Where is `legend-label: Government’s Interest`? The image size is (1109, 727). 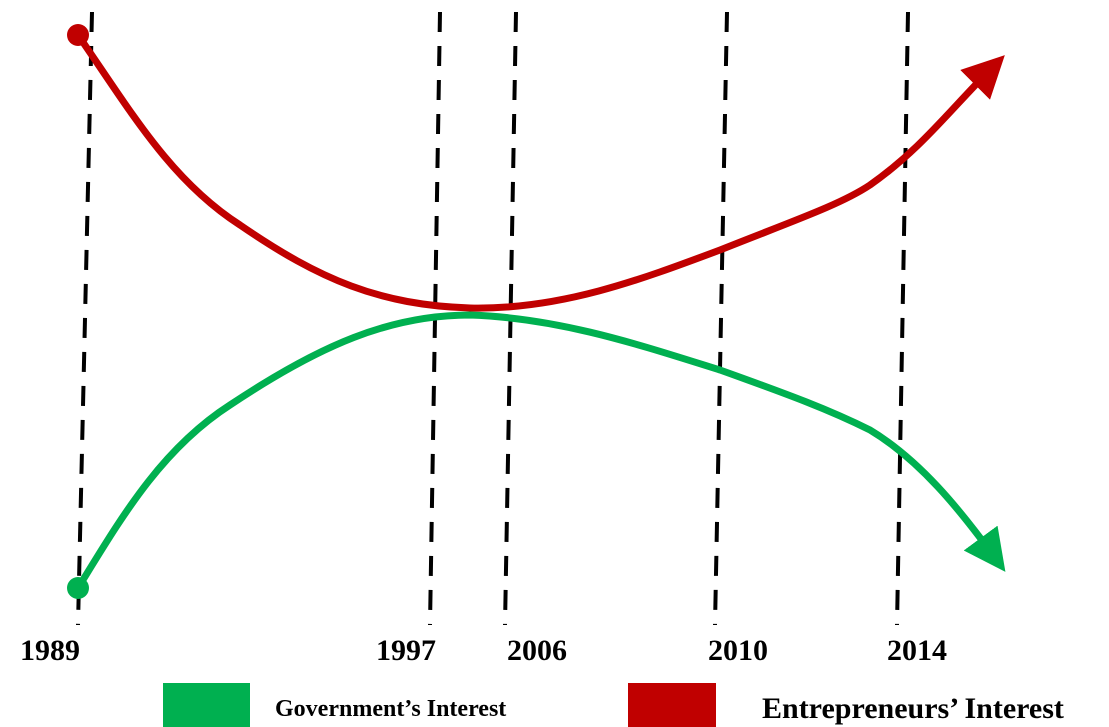
legend-label: Government’s Interest is located at coordinates (390, 709).